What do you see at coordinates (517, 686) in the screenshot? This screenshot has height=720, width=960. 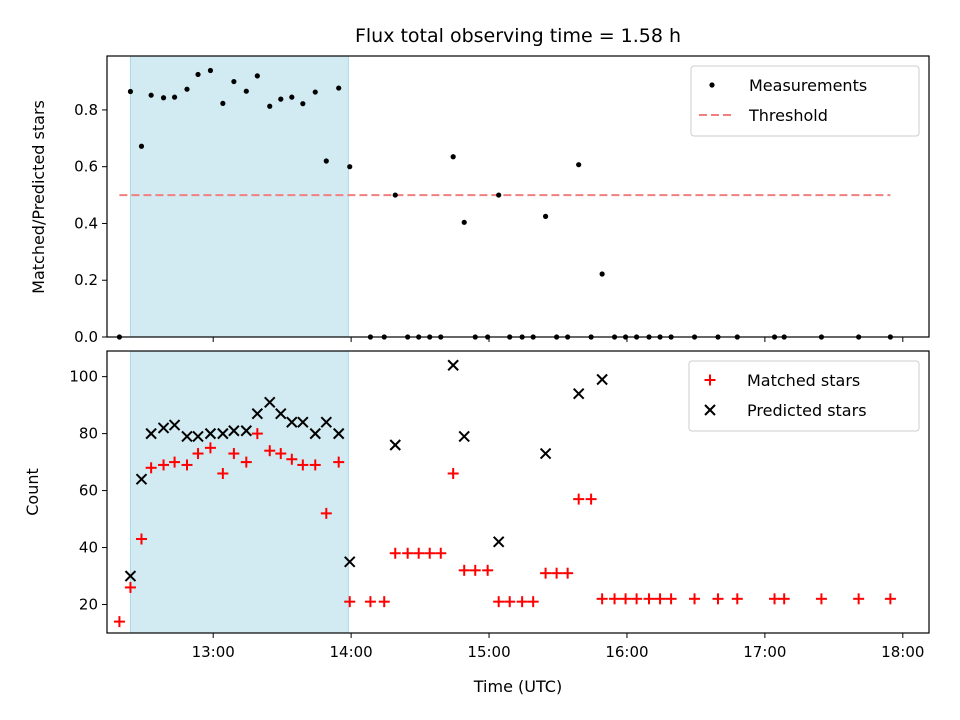 I see `x-axis-label: Time (UTC)` at bounding box center [517, 686].